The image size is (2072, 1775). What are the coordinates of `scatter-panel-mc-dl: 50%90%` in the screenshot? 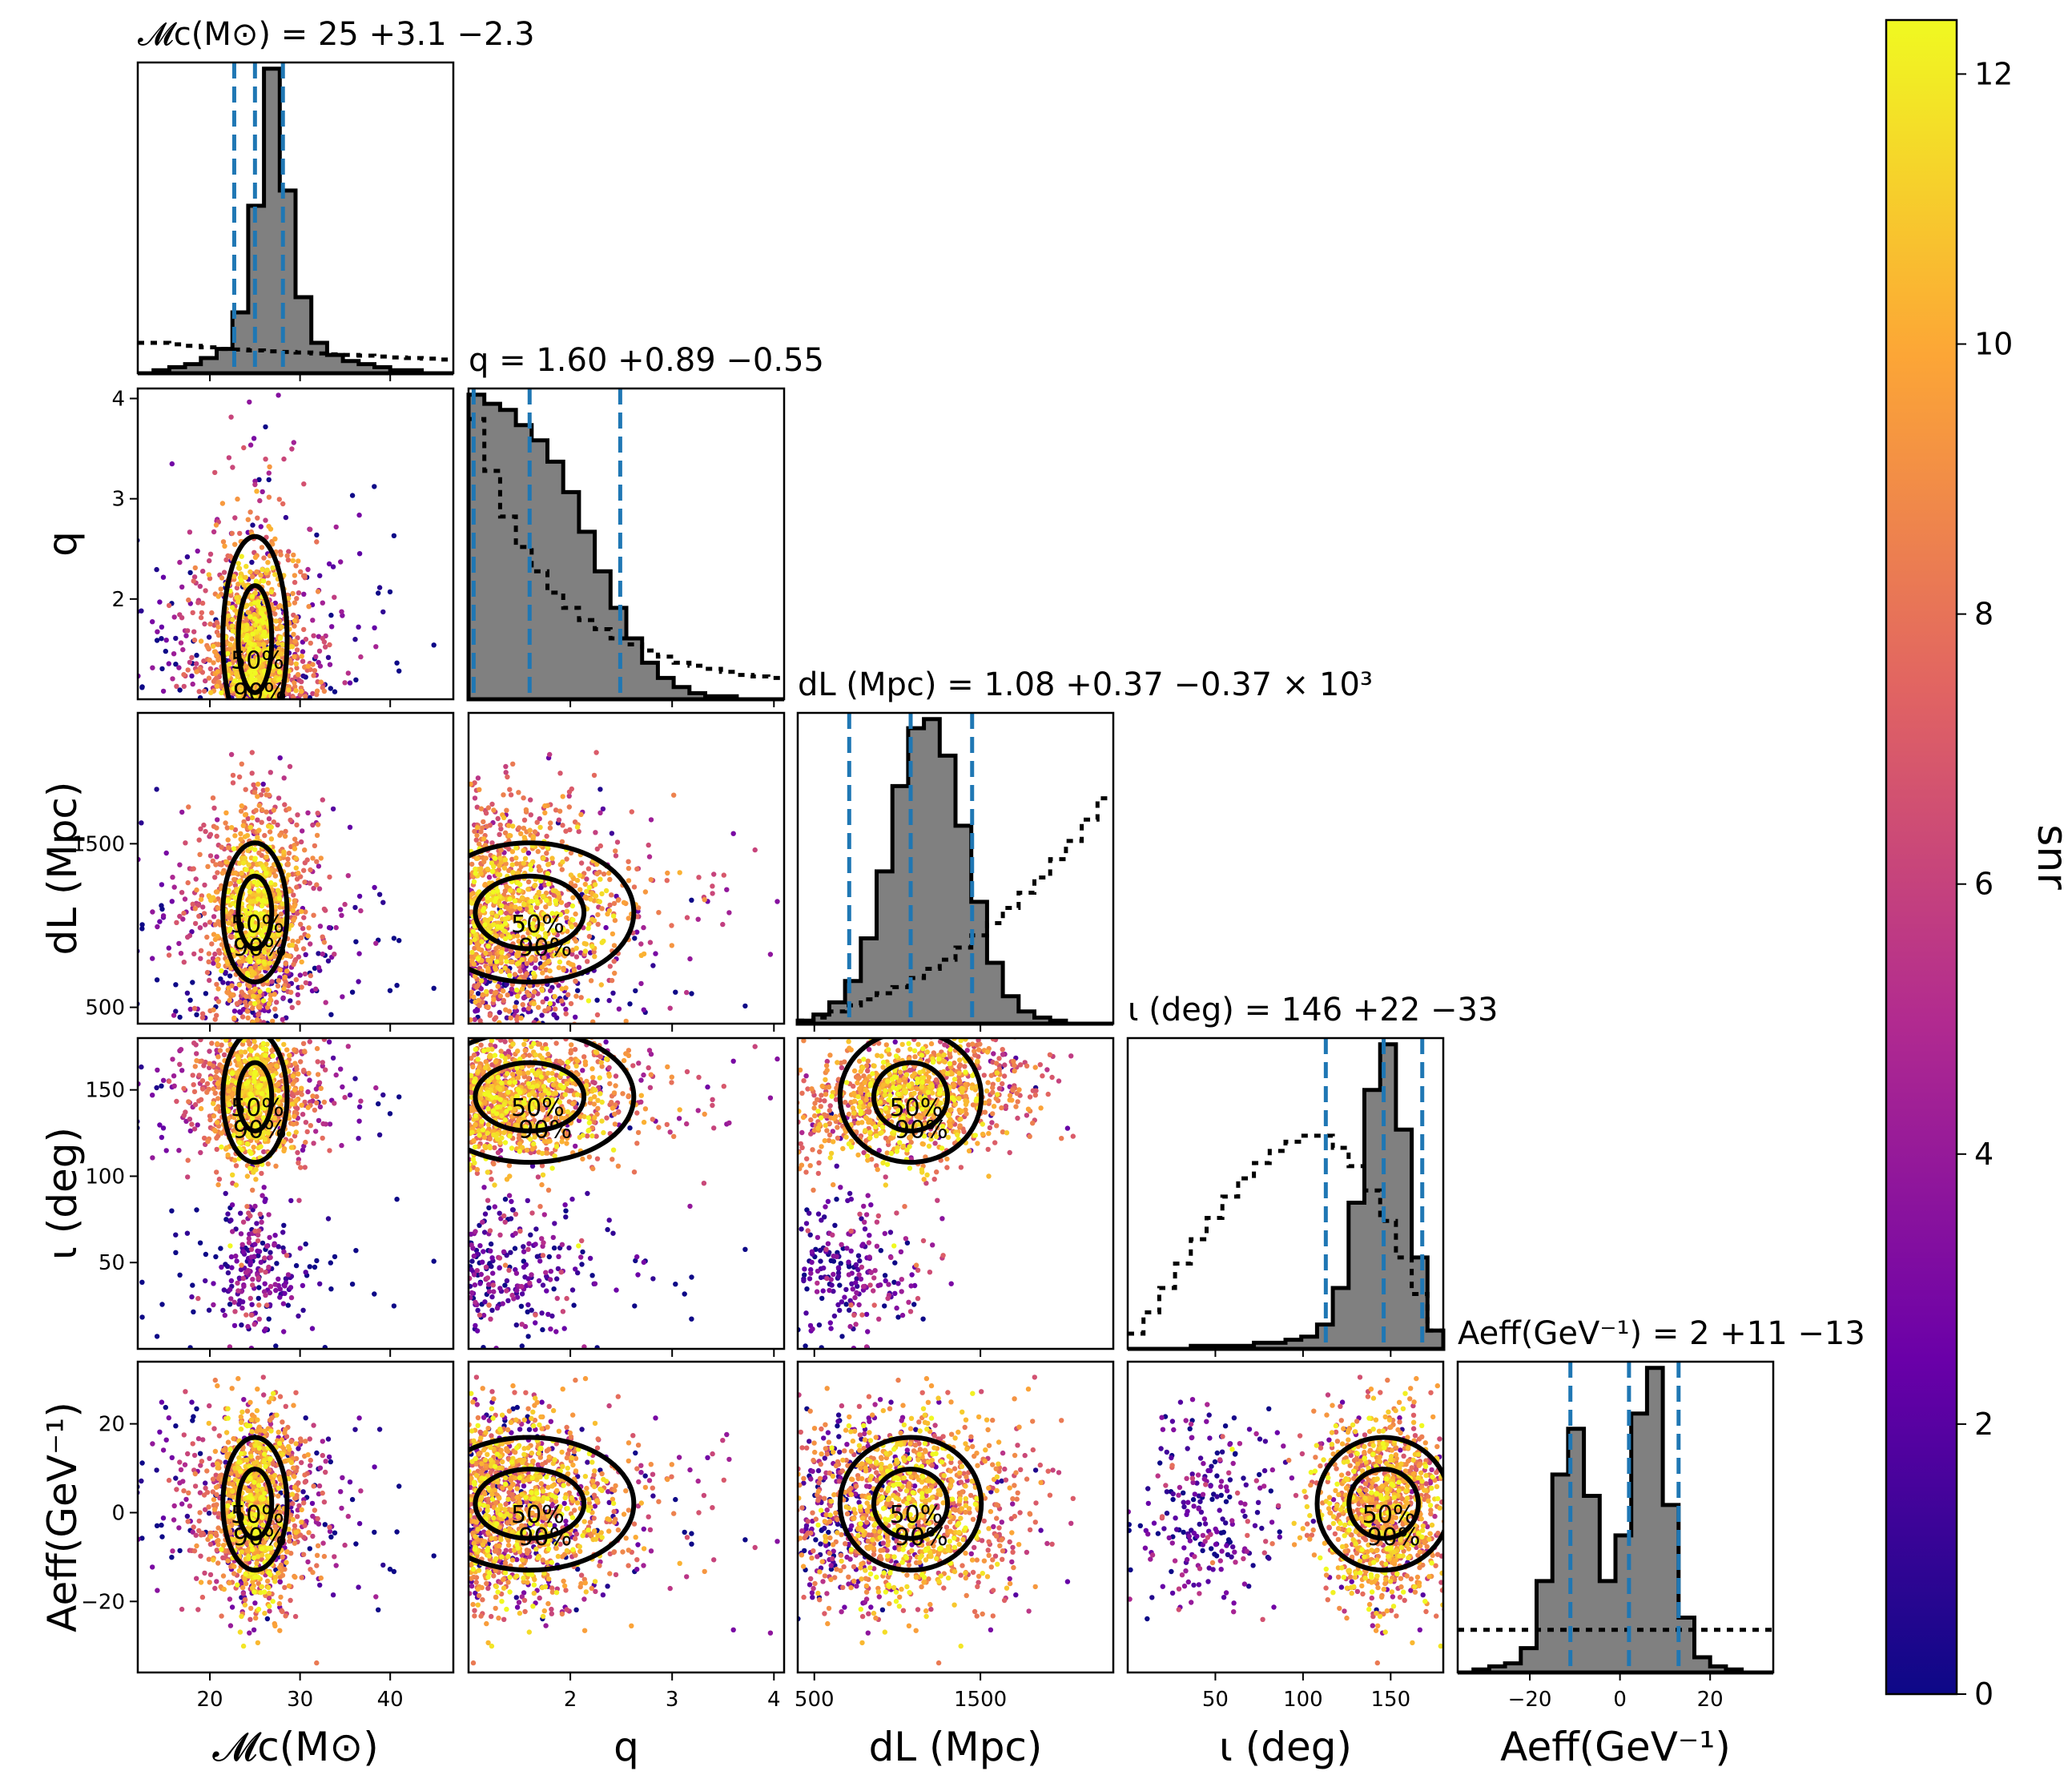 It's located at (295, 871).